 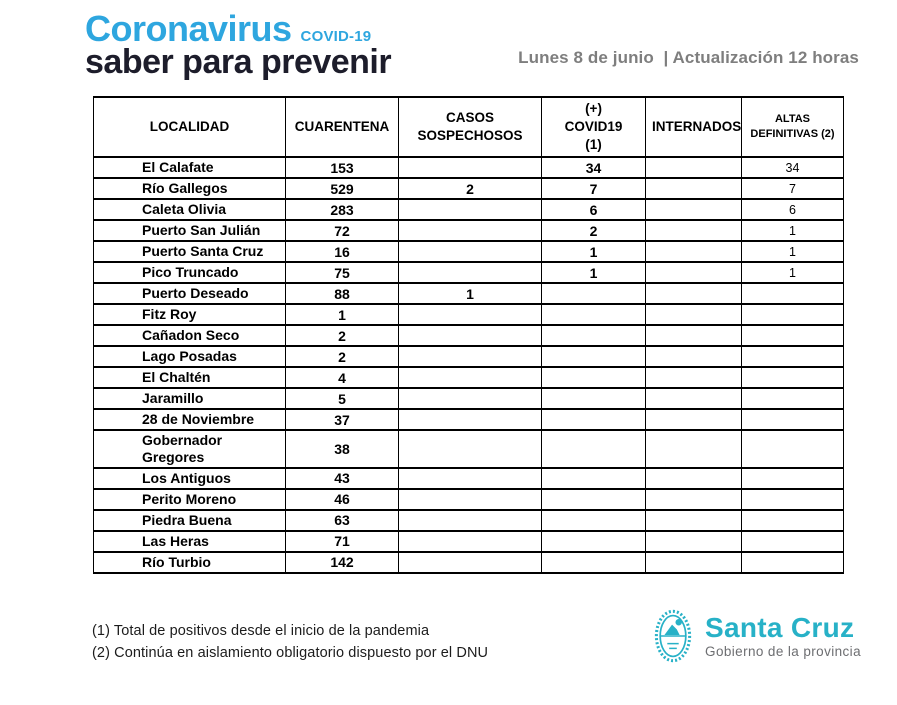 I want to click on cell-localidad: El Calafate, so click(x=189, y=167).